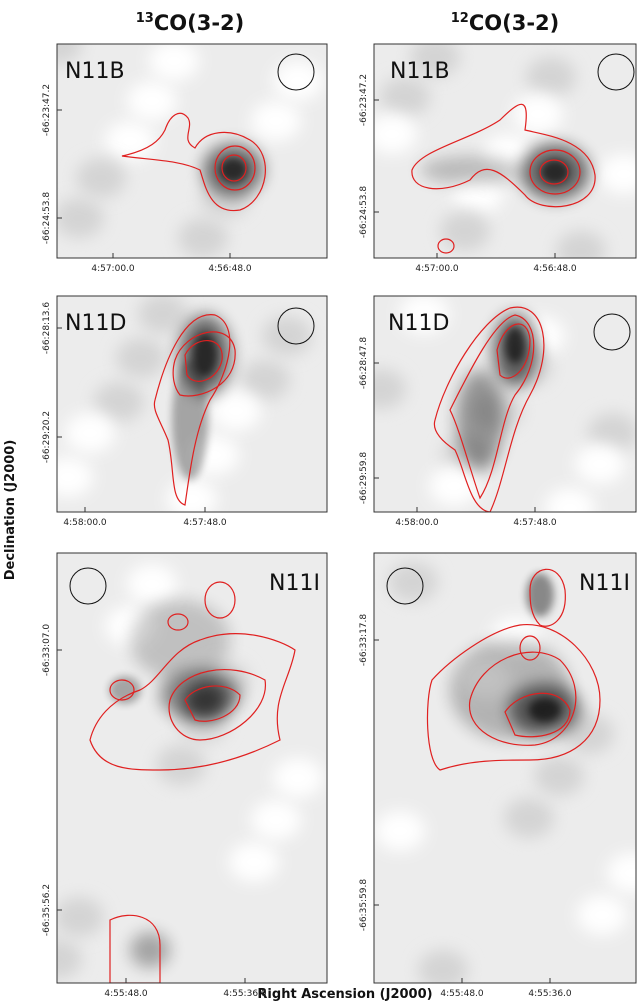  What do you see at coordinates (364, 212) in the screenshot?
I see `y-tick-label: -66:24:53.8` at bounding box center [364, 212].